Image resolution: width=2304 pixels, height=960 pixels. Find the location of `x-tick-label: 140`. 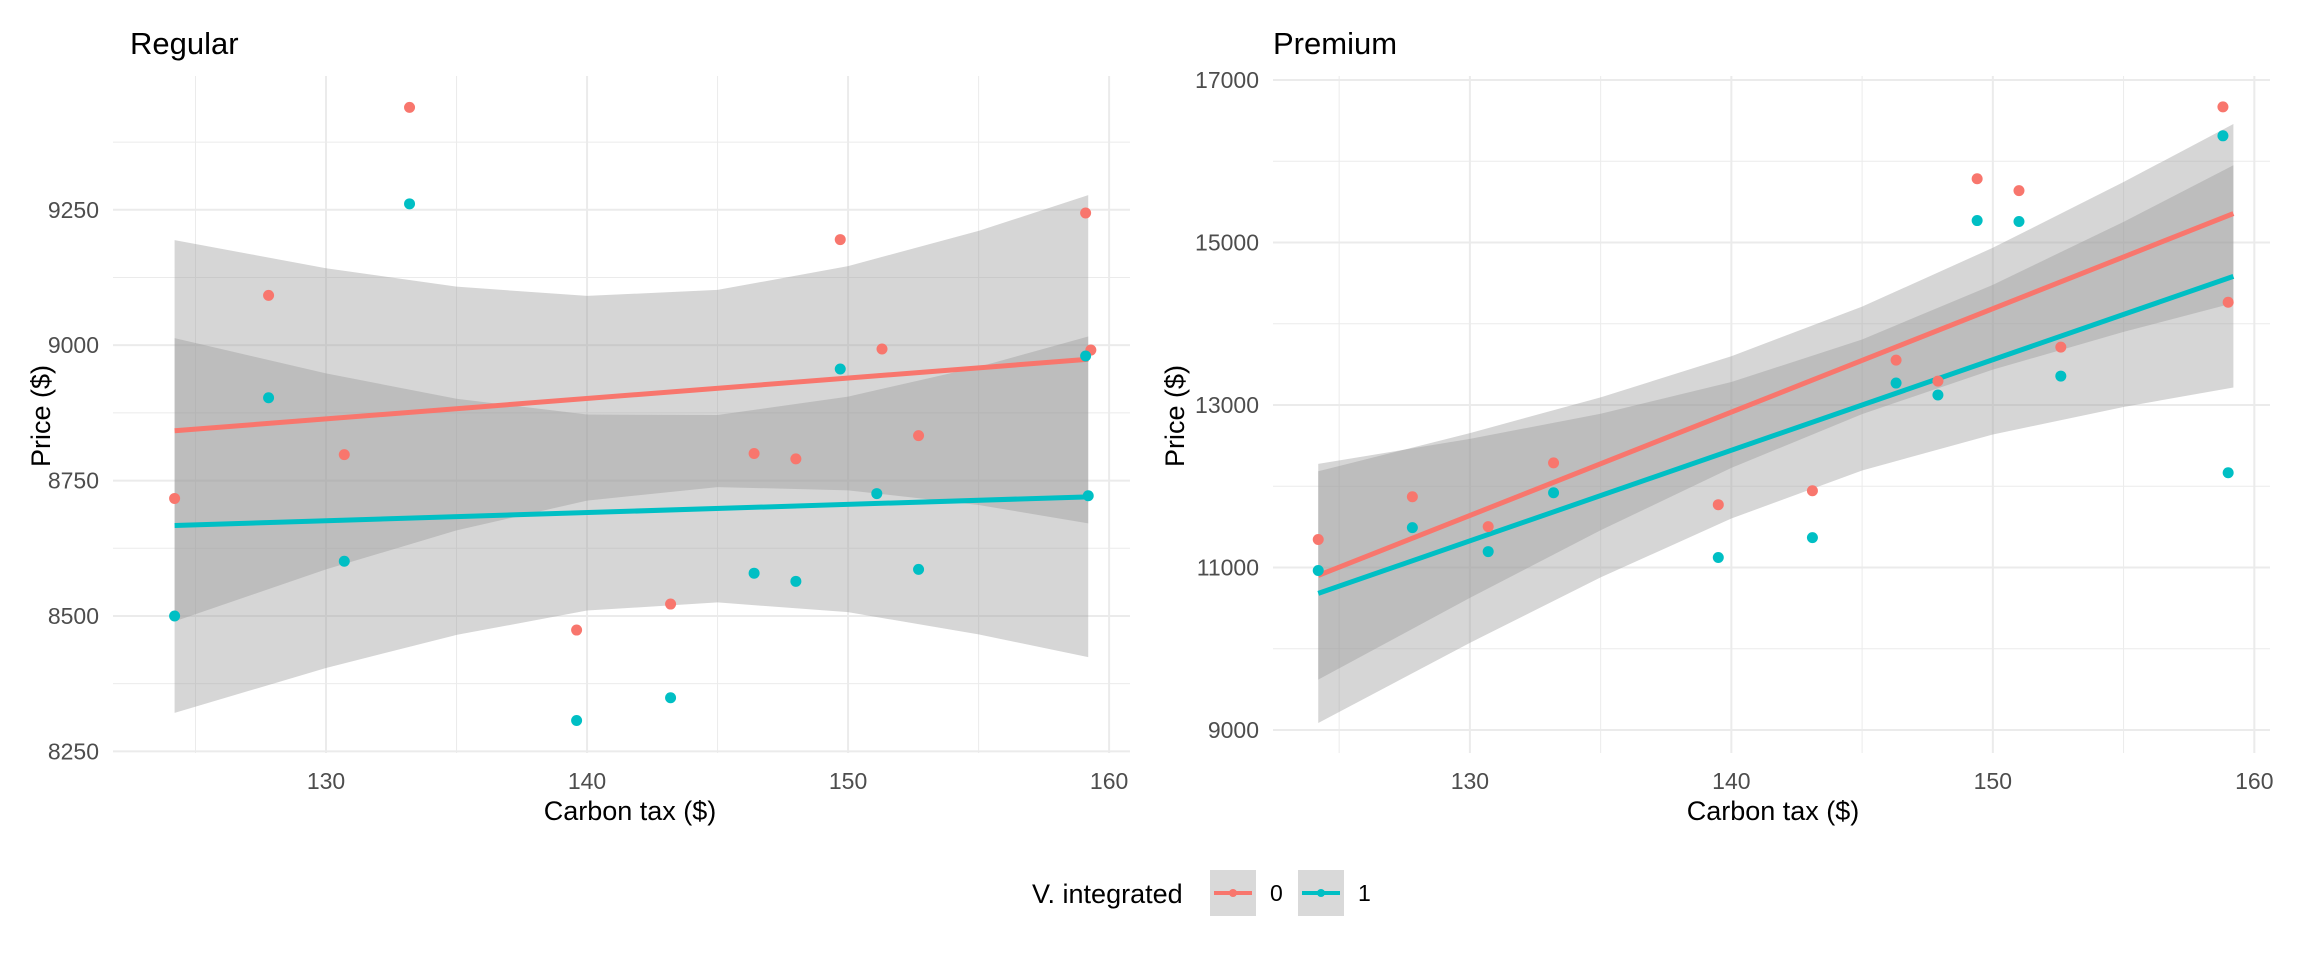

x-tick-label: 140 is located at coordinates (1731, 781).